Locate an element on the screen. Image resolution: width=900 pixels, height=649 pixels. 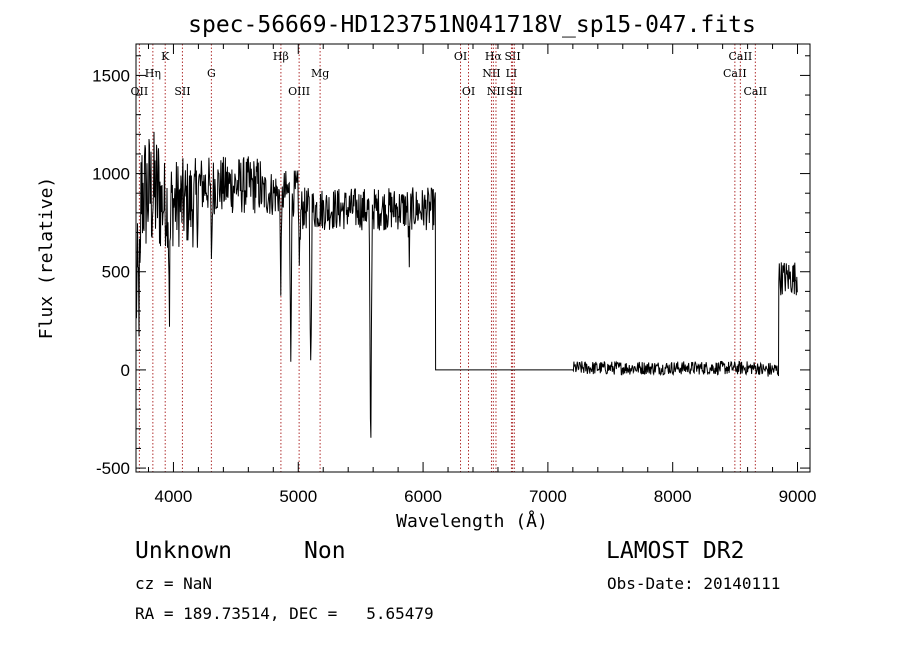
object-class: Unknown is located at coordinates (183, 551).